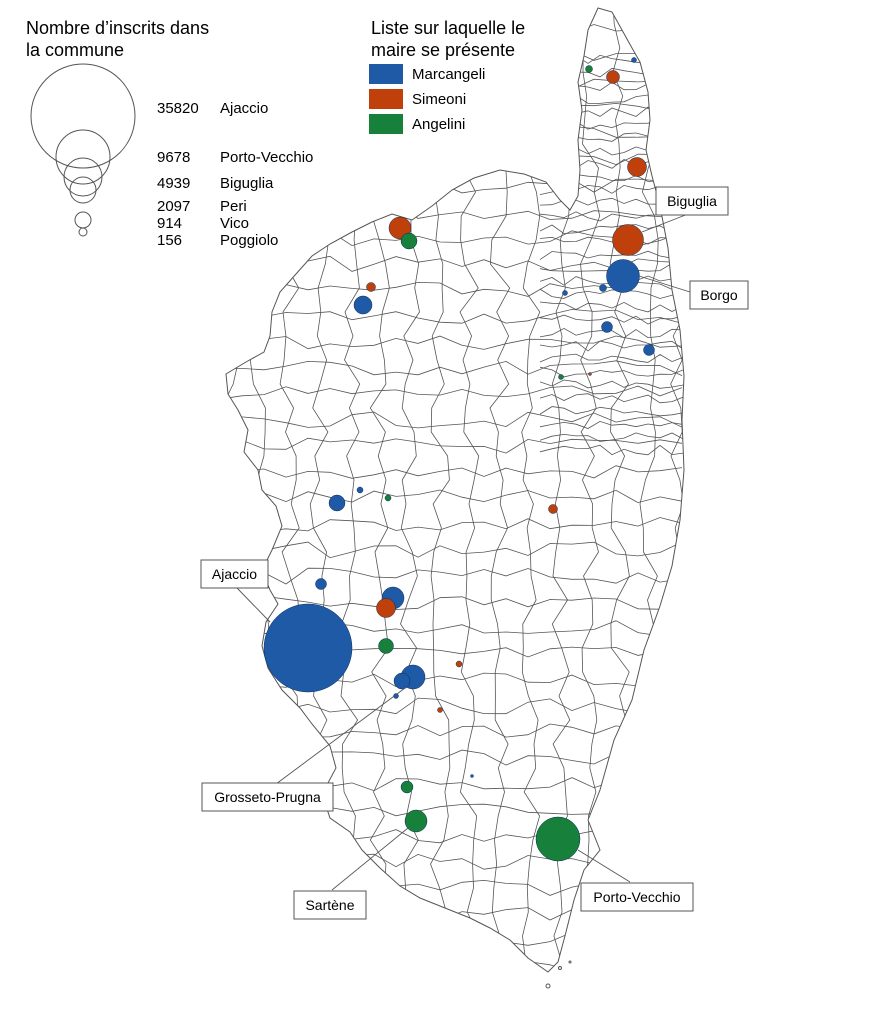 This screenshot has width=880, height=1024. Describe the element at coordinates (604, 866) in the screenshot. I see `leader-porto-vecchio` at that location.